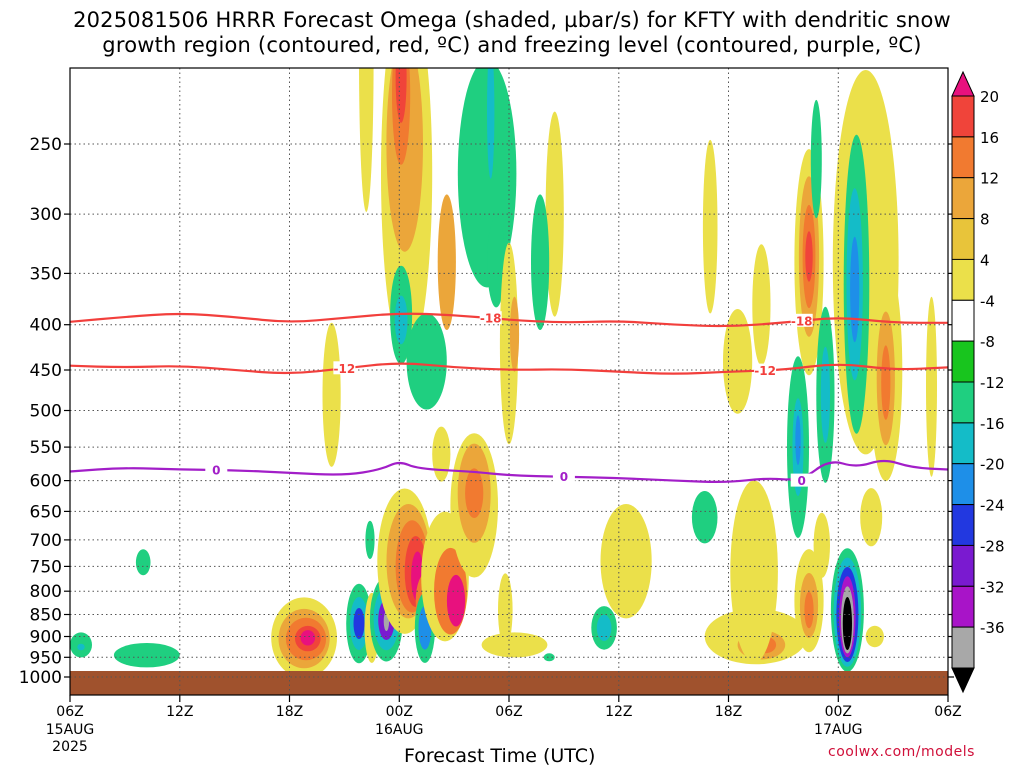 The image size is (1024, 768). What do you see at coordinates (992, 628) in the screenshot?
I see `colorbar-label: -36` at bounding box center [992, 628].